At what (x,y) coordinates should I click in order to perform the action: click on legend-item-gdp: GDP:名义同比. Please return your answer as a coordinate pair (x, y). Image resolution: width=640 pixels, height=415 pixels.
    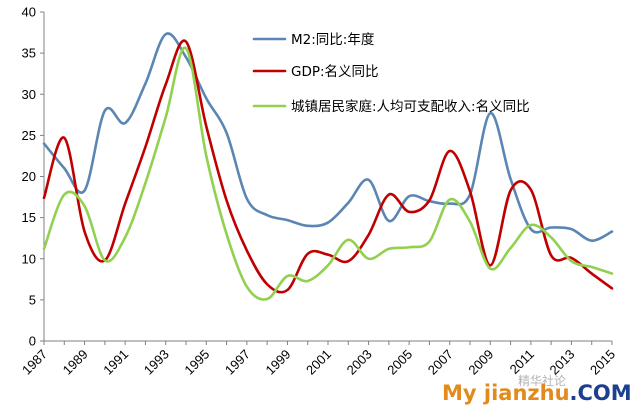
    Looking at the image, I should click on (315, 72).